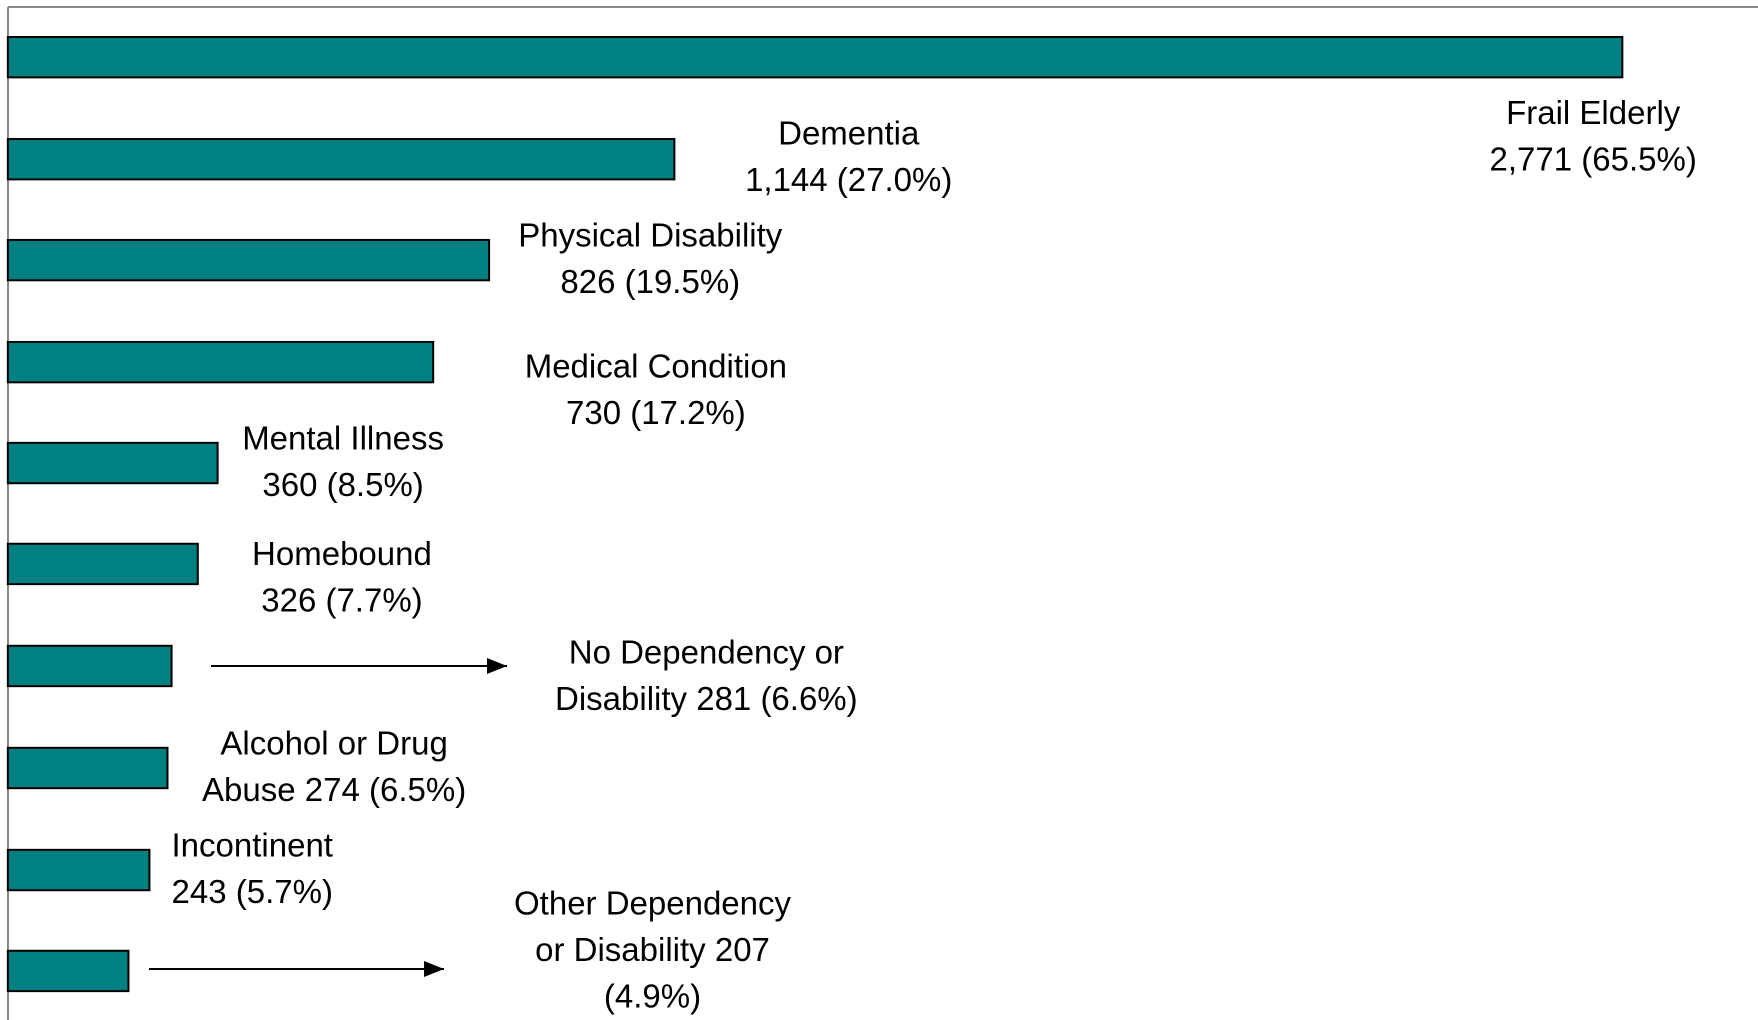 The width and height of the screenshot is (1758, 1020). I want to click on data-label: Homebound, so click(342, 553).